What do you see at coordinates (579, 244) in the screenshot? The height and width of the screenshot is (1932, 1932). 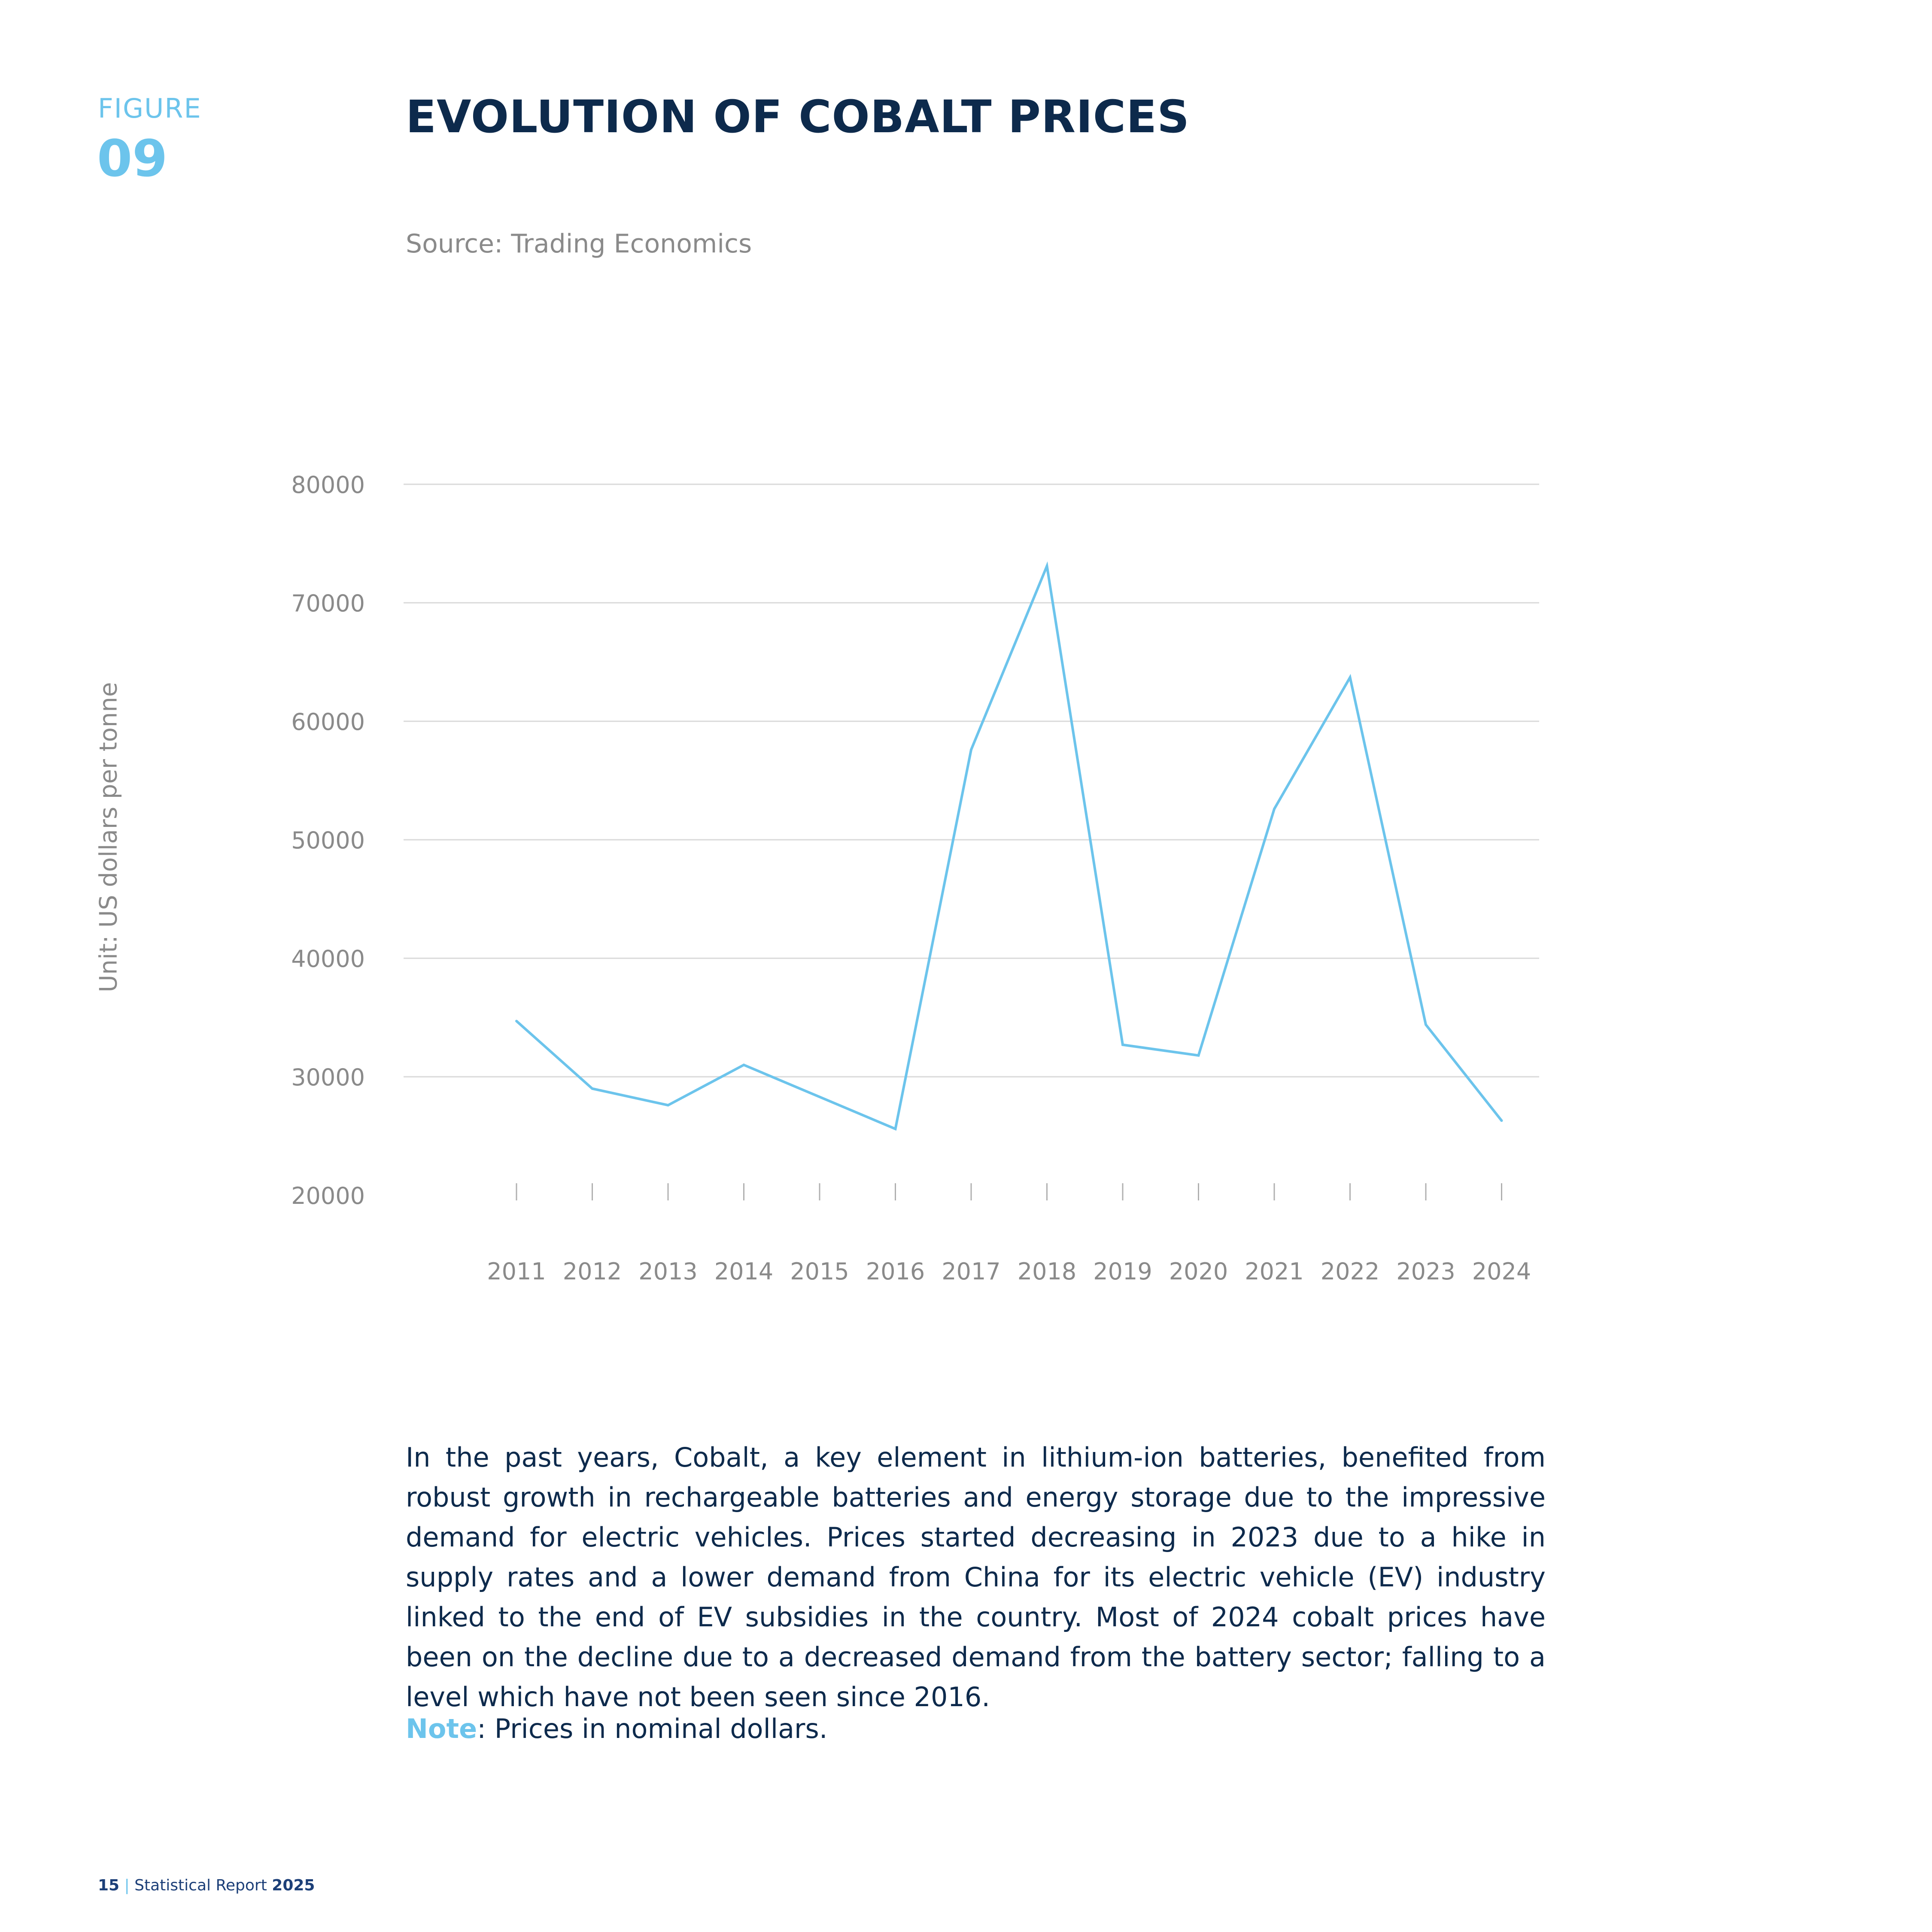 I see `chart-source: Source: Trading Economics` at bounding box center [579, 244].